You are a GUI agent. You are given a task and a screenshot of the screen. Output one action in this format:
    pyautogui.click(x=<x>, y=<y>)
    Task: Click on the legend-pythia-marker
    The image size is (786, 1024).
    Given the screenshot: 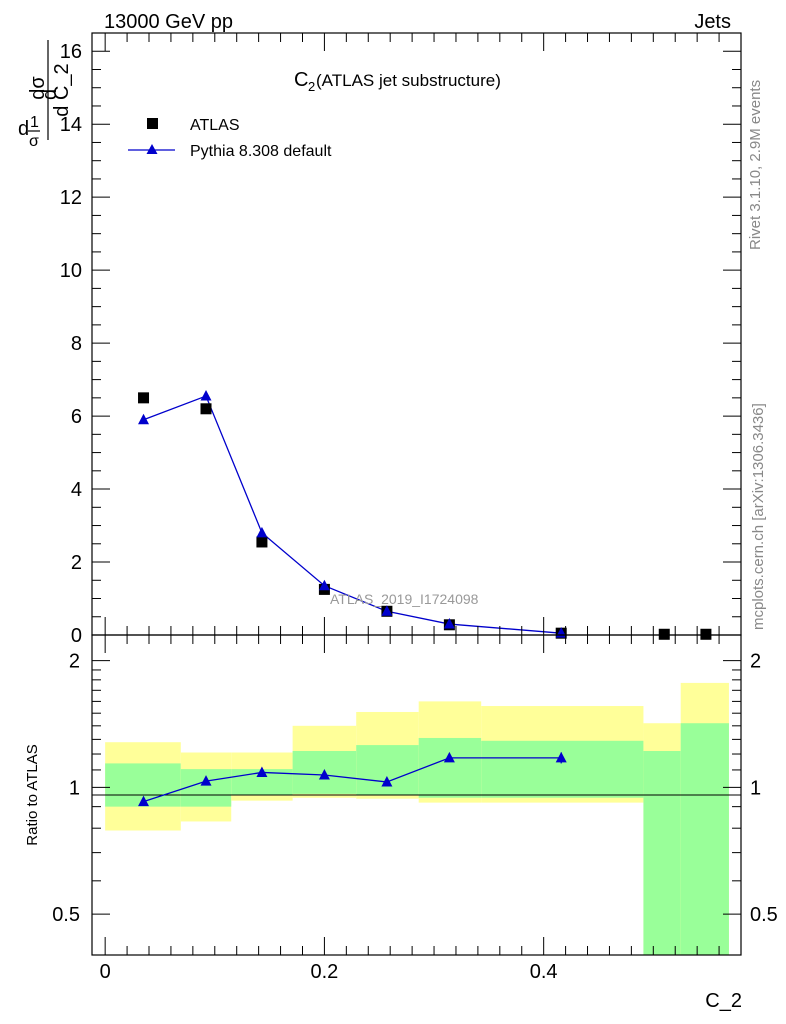 What is the action you would take?
    pyautogui.click(x=152, y=149)
    